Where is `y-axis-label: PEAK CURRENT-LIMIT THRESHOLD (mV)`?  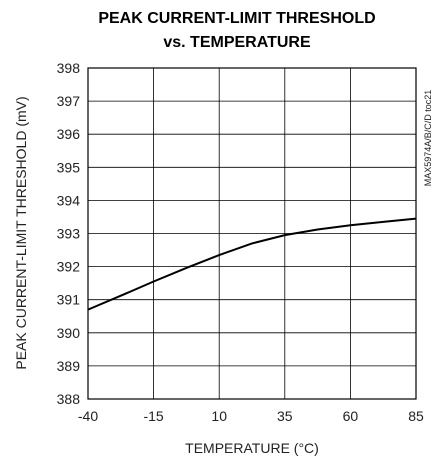
y-axis-label: PEAK CURRENT-LIMIT THRESHOLD (mV) is located at coordinates (21, 232).